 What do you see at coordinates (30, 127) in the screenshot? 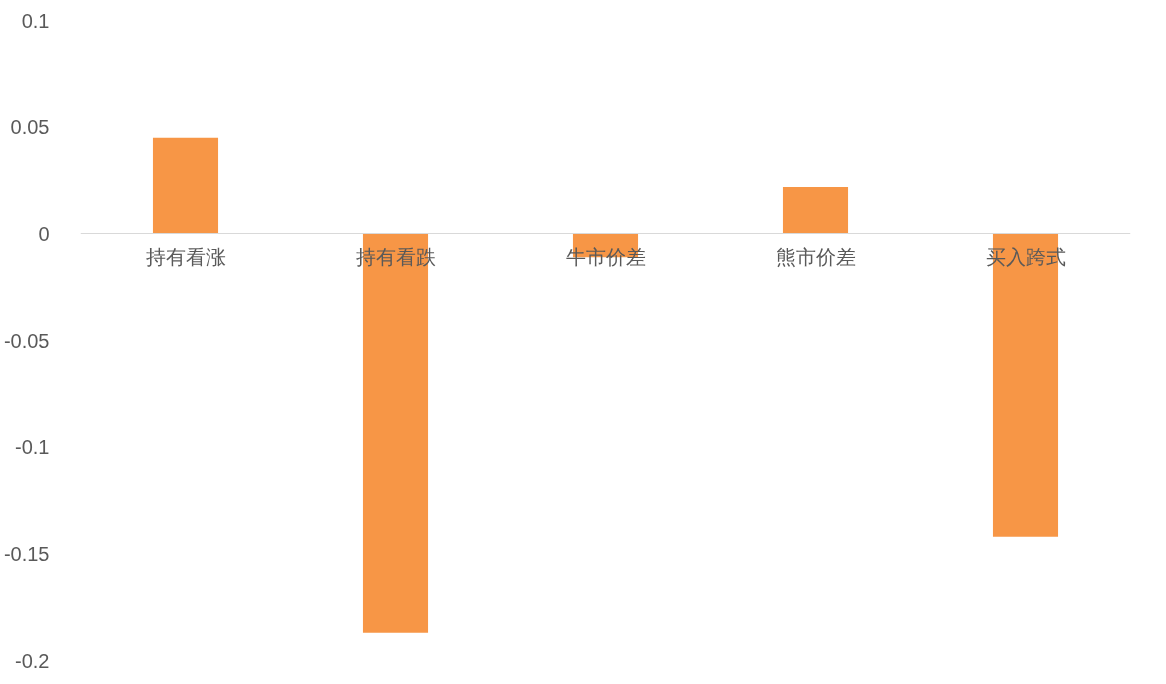
I see `y-tick-label: 0.05` at bounding box center [30, 127].